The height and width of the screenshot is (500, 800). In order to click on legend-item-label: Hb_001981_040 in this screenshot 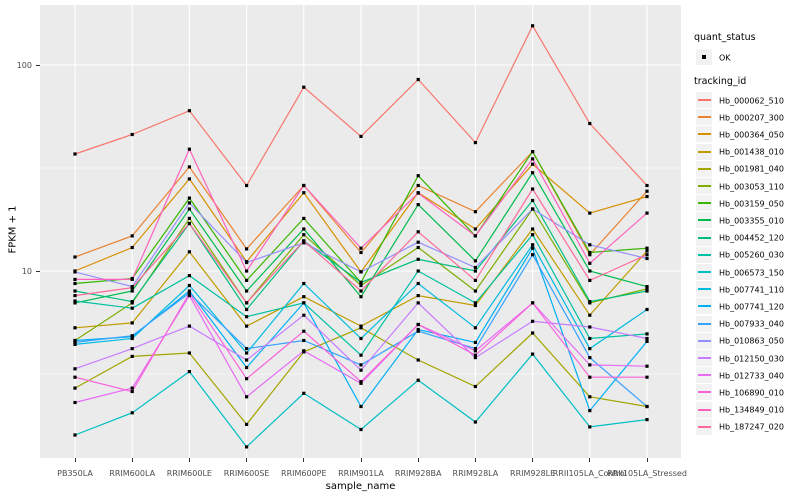, I will do `click(751, 169)`.